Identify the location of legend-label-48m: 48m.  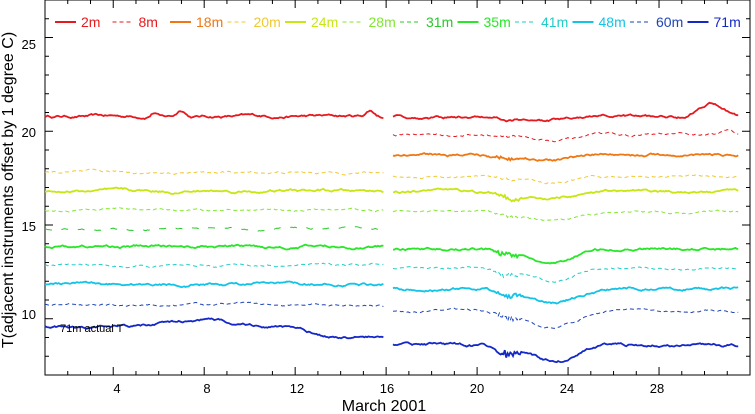
(612, 22).